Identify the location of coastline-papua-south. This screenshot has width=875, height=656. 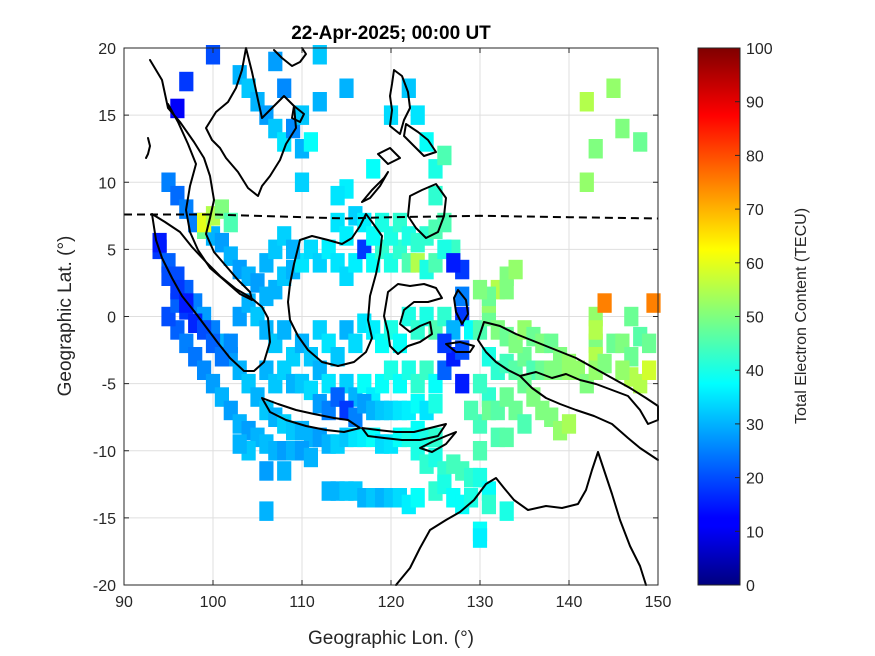
(589, 418).